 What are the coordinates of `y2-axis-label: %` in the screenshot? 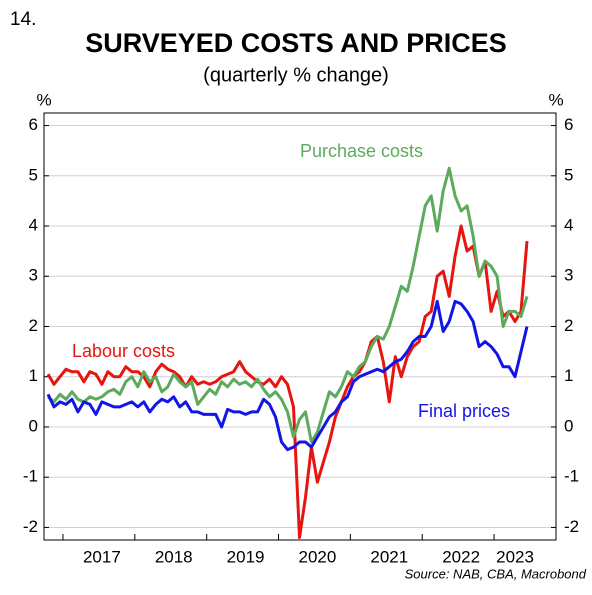 It's located at (555, 99).